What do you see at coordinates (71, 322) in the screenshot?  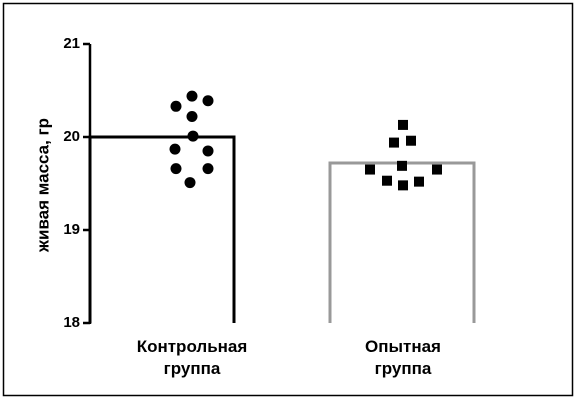 I see `y-tick-label: 18` at bounding box center [71, 322].